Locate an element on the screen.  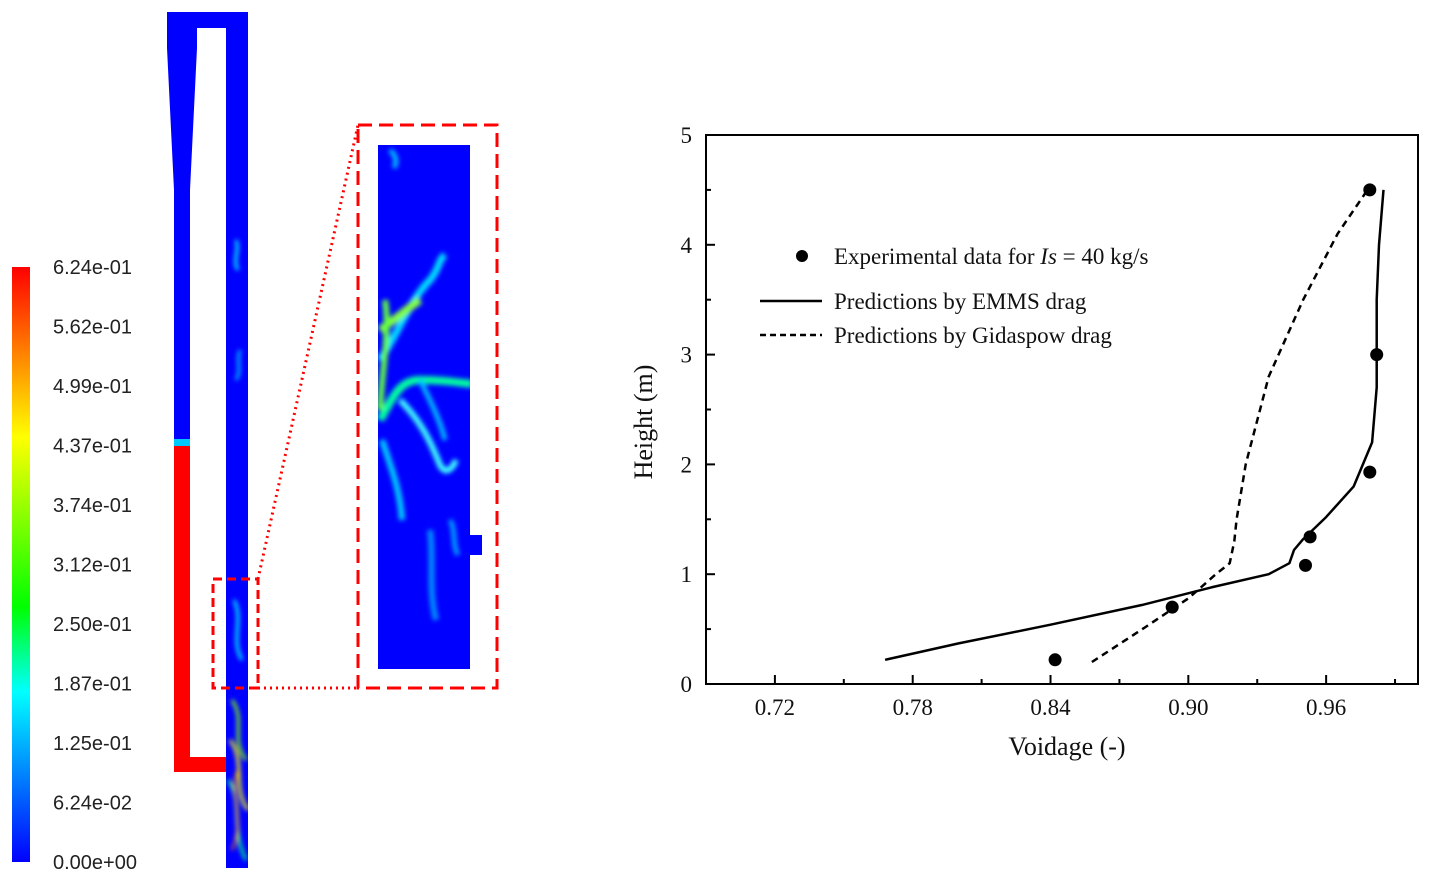
colorbar-gradient is located at coordinates (21, 564).